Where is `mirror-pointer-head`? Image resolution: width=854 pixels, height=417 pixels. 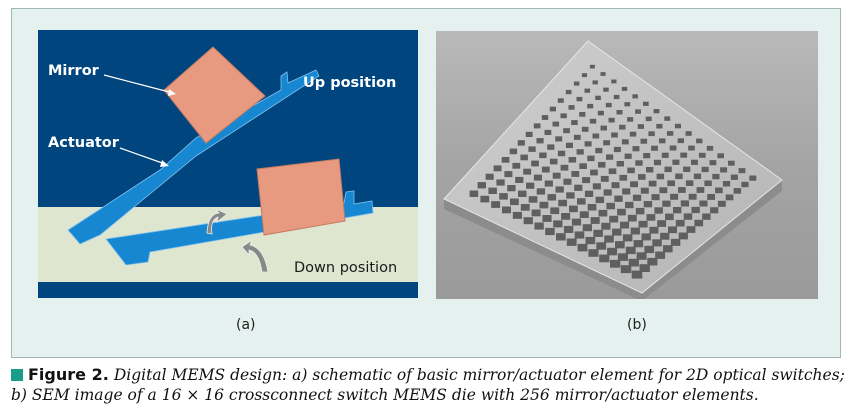
mirror-pointer-head is located at coordinates (172, 92).